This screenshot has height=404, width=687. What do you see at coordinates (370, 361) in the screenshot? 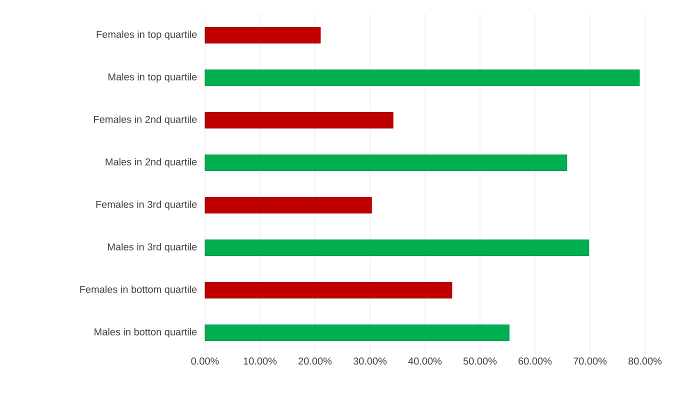
I see `x-tick-label: 30.00%` at bounding box center [370, 361].